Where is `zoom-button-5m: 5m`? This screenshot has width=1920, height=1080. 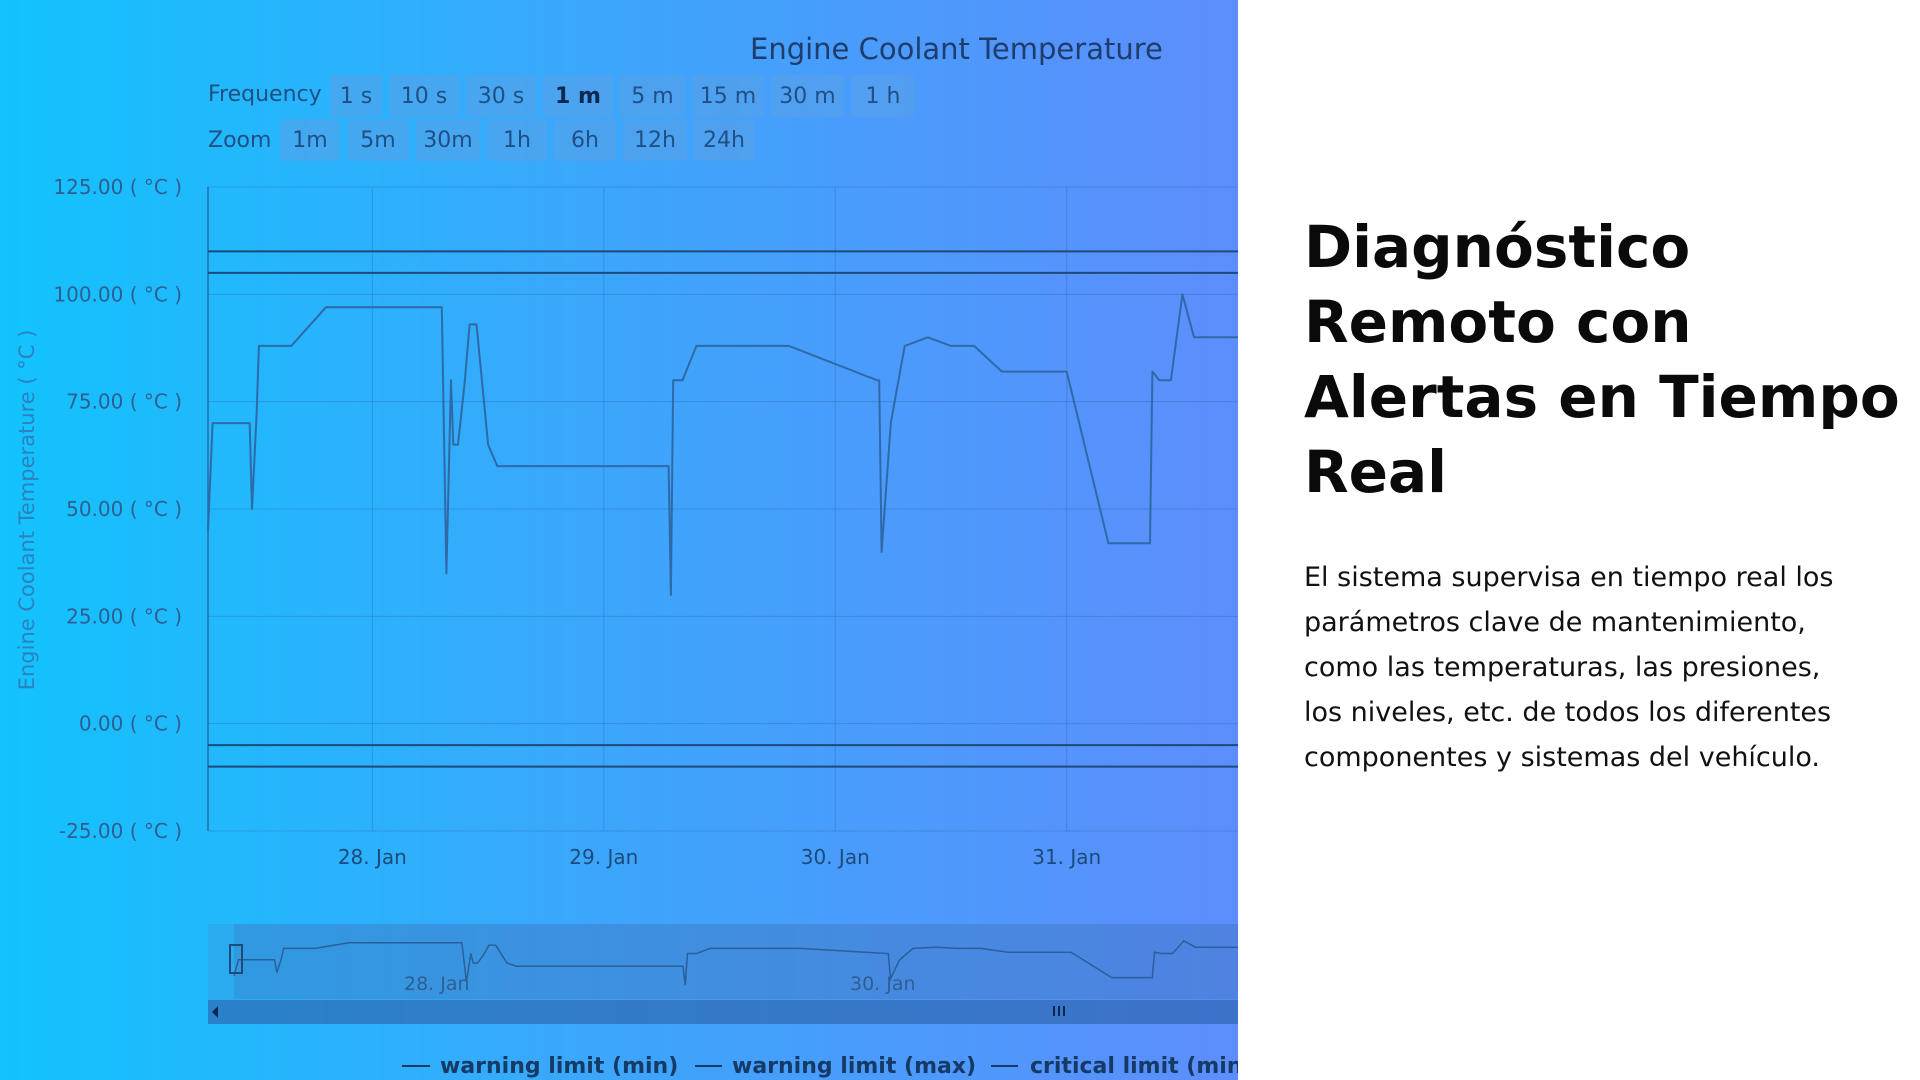
zoom-button-5m: 5m is located at coordinates (378, 140).